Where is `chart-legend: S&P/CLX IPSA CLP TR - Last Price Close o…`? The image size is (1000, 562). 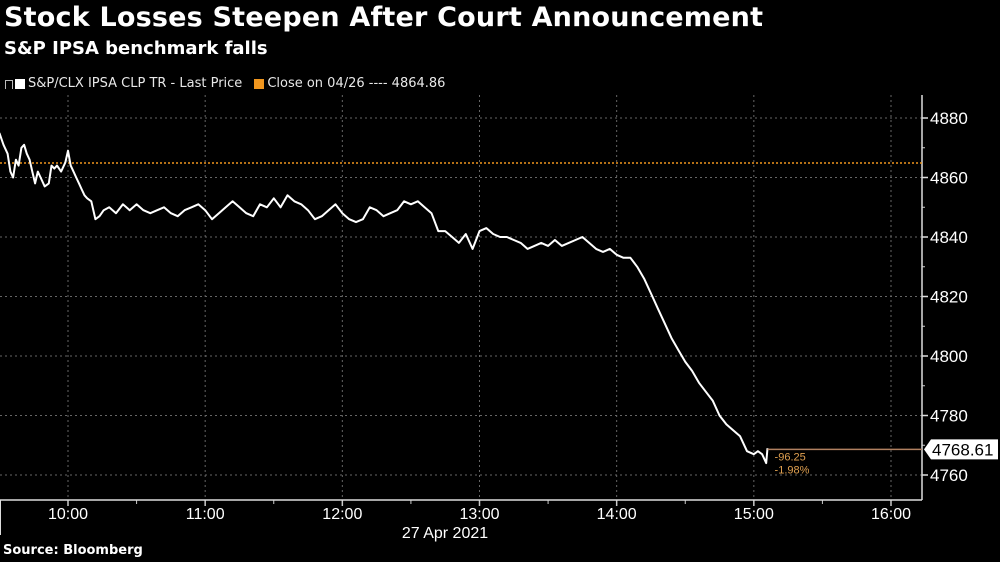 chart-legend: S&P/CLX IPSA CLP TR - Last Price Close o… is located at coordinates (231, 83).